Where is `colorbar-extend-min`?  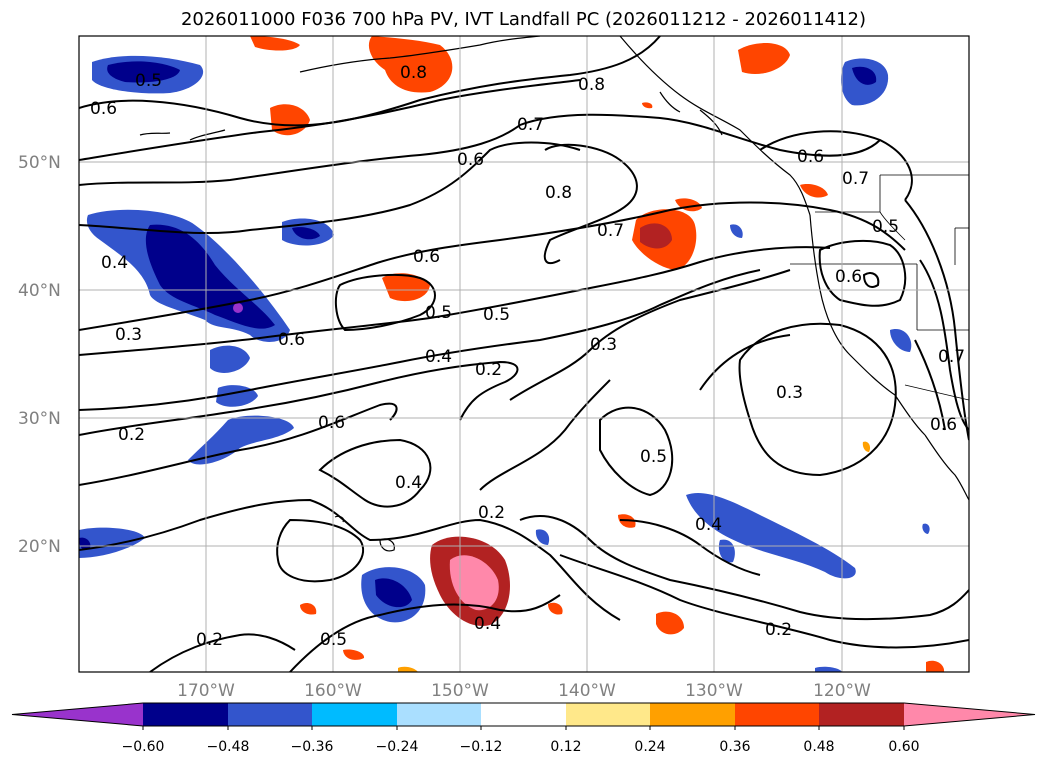
colorbar-extend-min is located at coordinates (77, 714).